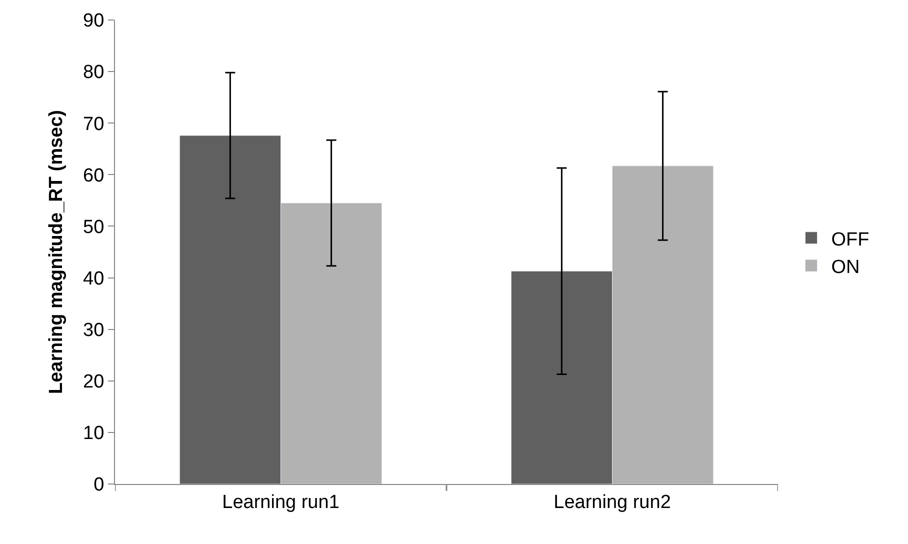  Describe the element at coordinates (93, 382) in the screenshot. I see `y-tick-label: 20` at that location.